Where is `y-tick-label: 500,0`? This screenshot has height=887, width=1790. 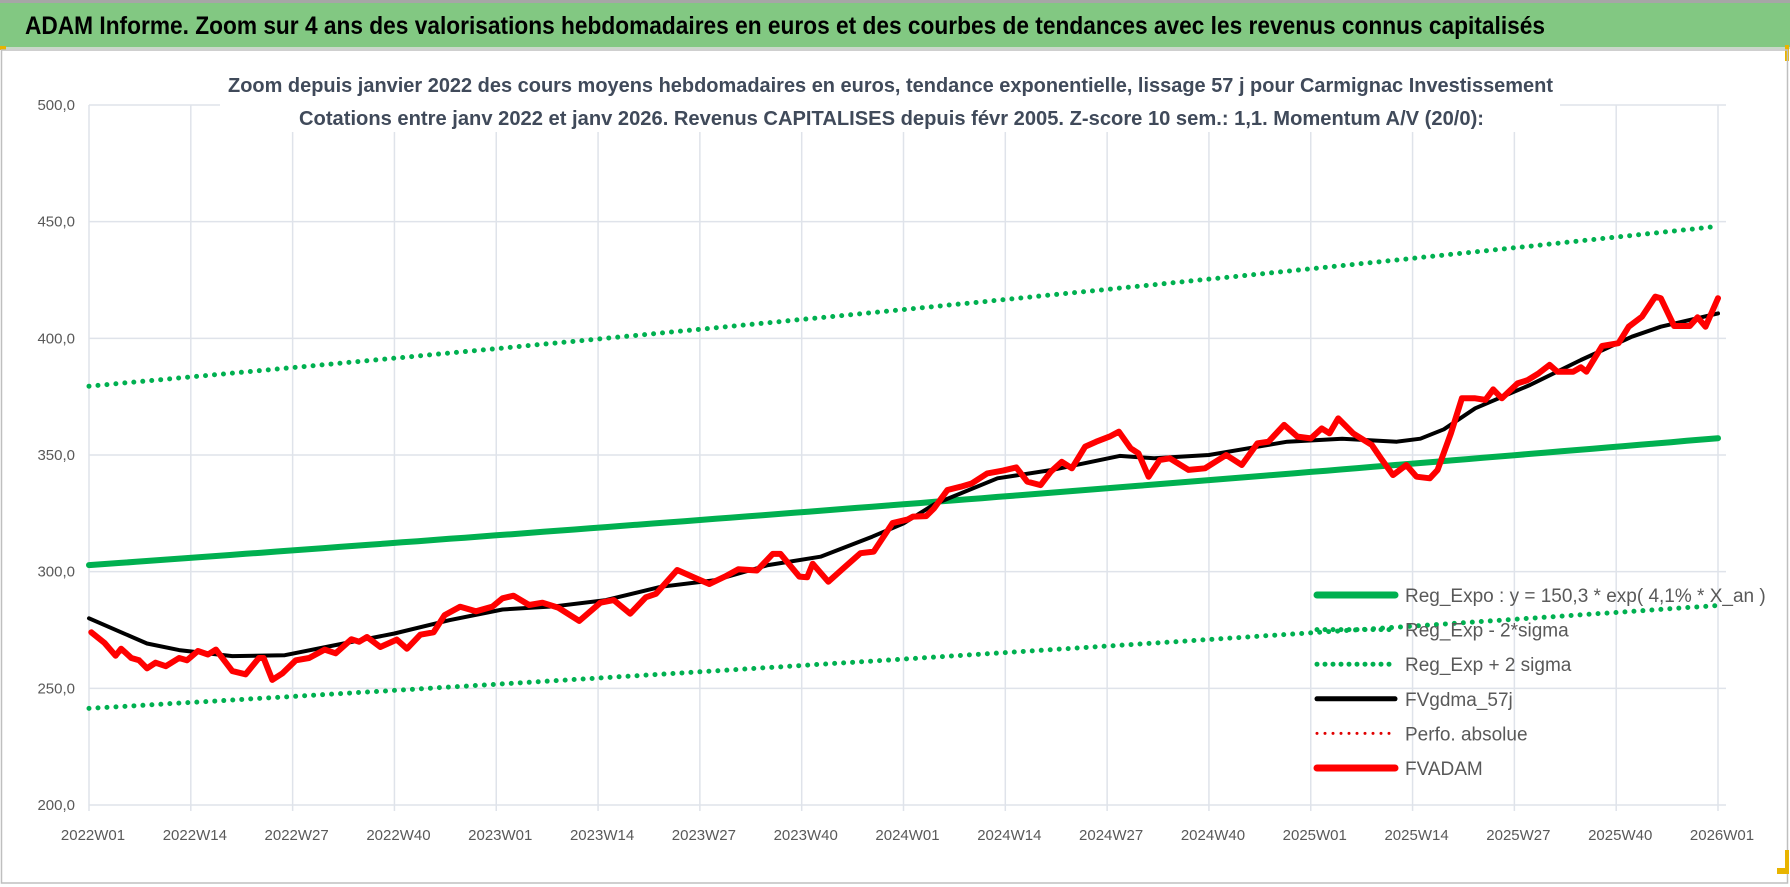
y-tick-label: 500,0 is located at coordinates (56, 105).